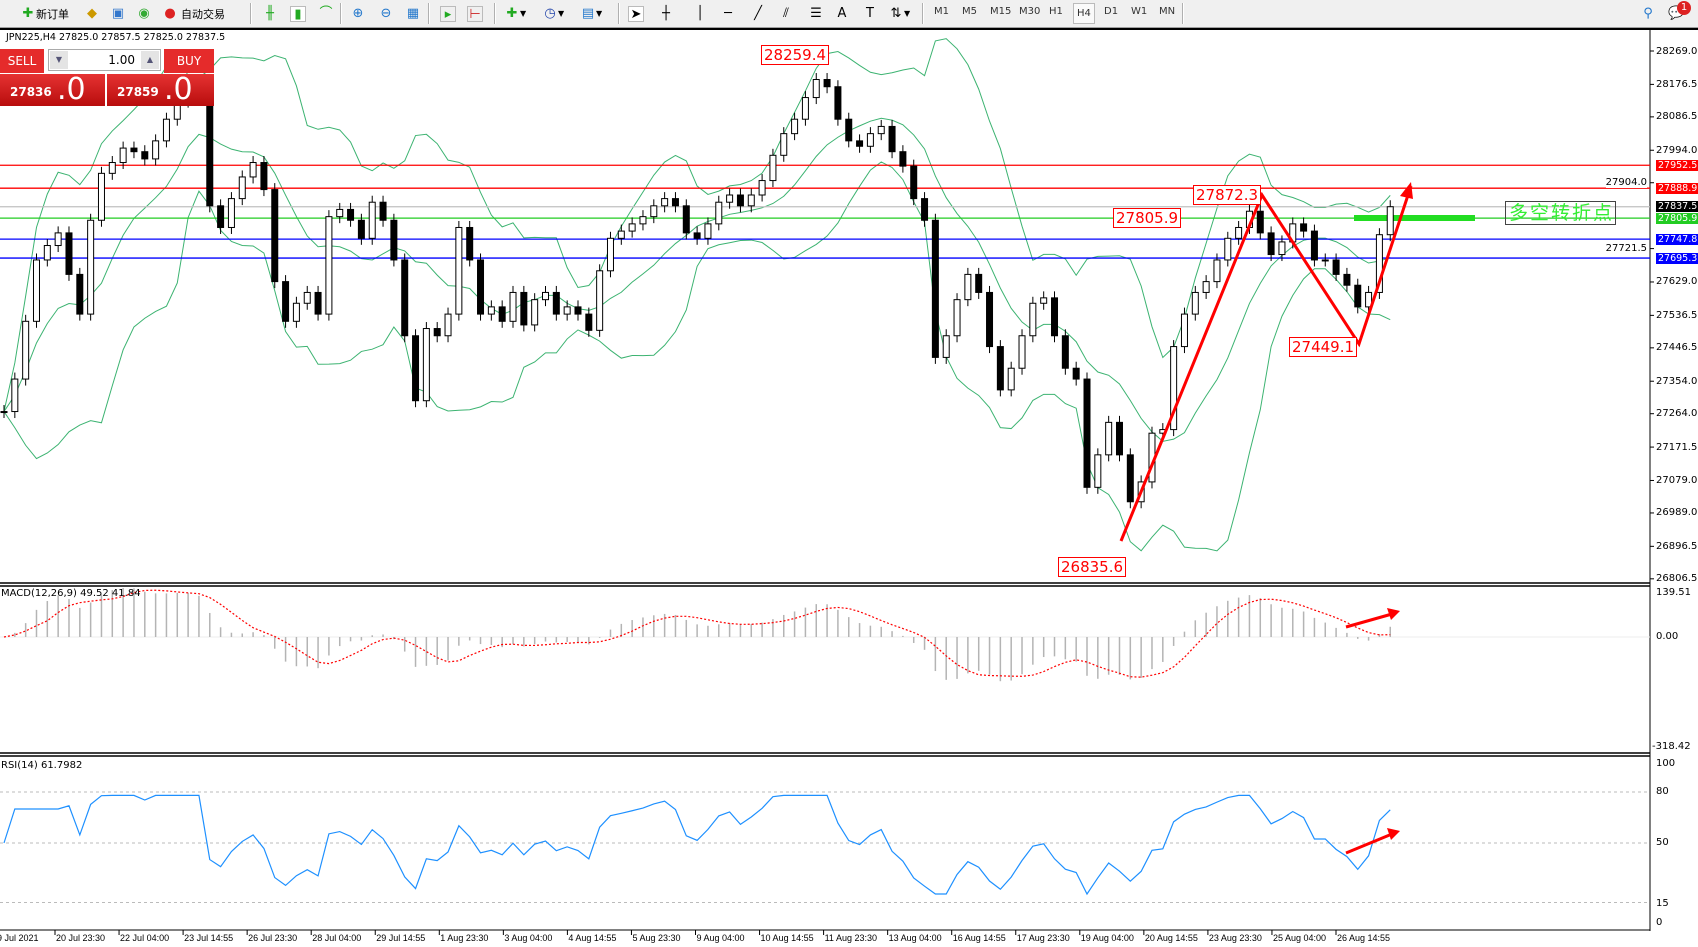 This screenshot has height=947, width=1698. Describe the element at coordinates (1667, 636) in the screenshot. I see `macd-axis-zero: 0.00` at that location.